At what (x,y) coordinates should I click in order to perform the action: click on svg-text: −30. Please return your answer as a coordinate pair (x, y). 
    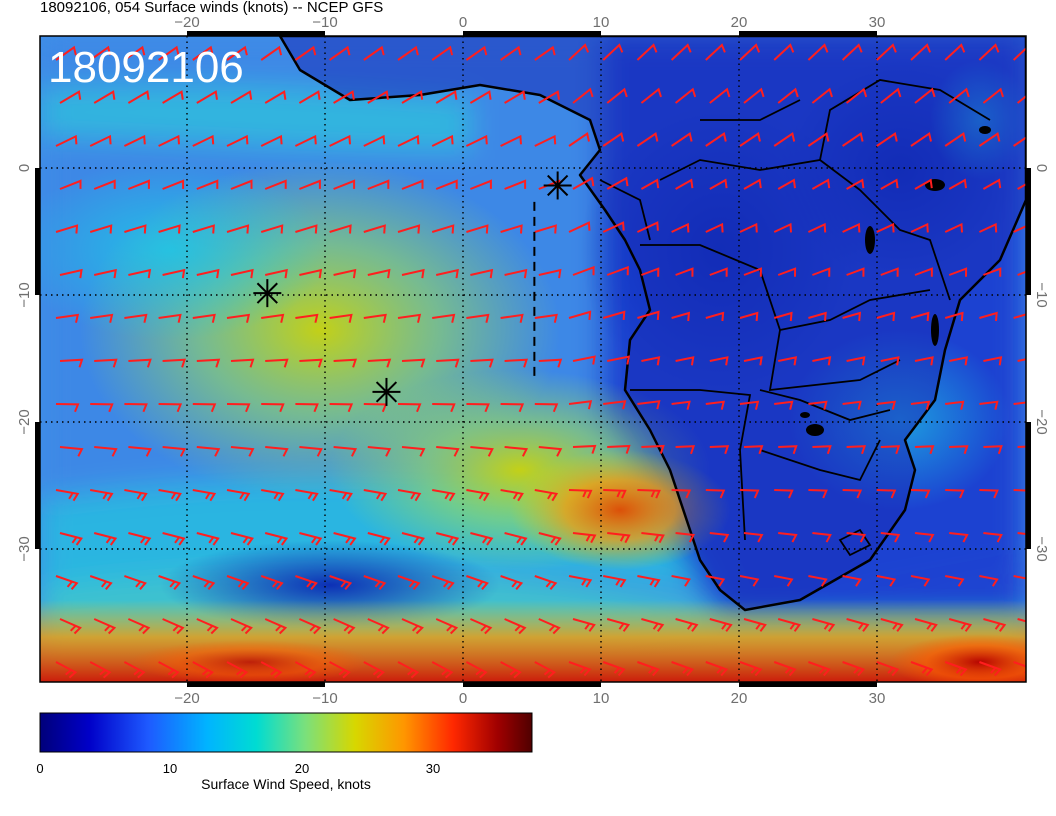
    Looking at the image, I should click on (1041, 548).